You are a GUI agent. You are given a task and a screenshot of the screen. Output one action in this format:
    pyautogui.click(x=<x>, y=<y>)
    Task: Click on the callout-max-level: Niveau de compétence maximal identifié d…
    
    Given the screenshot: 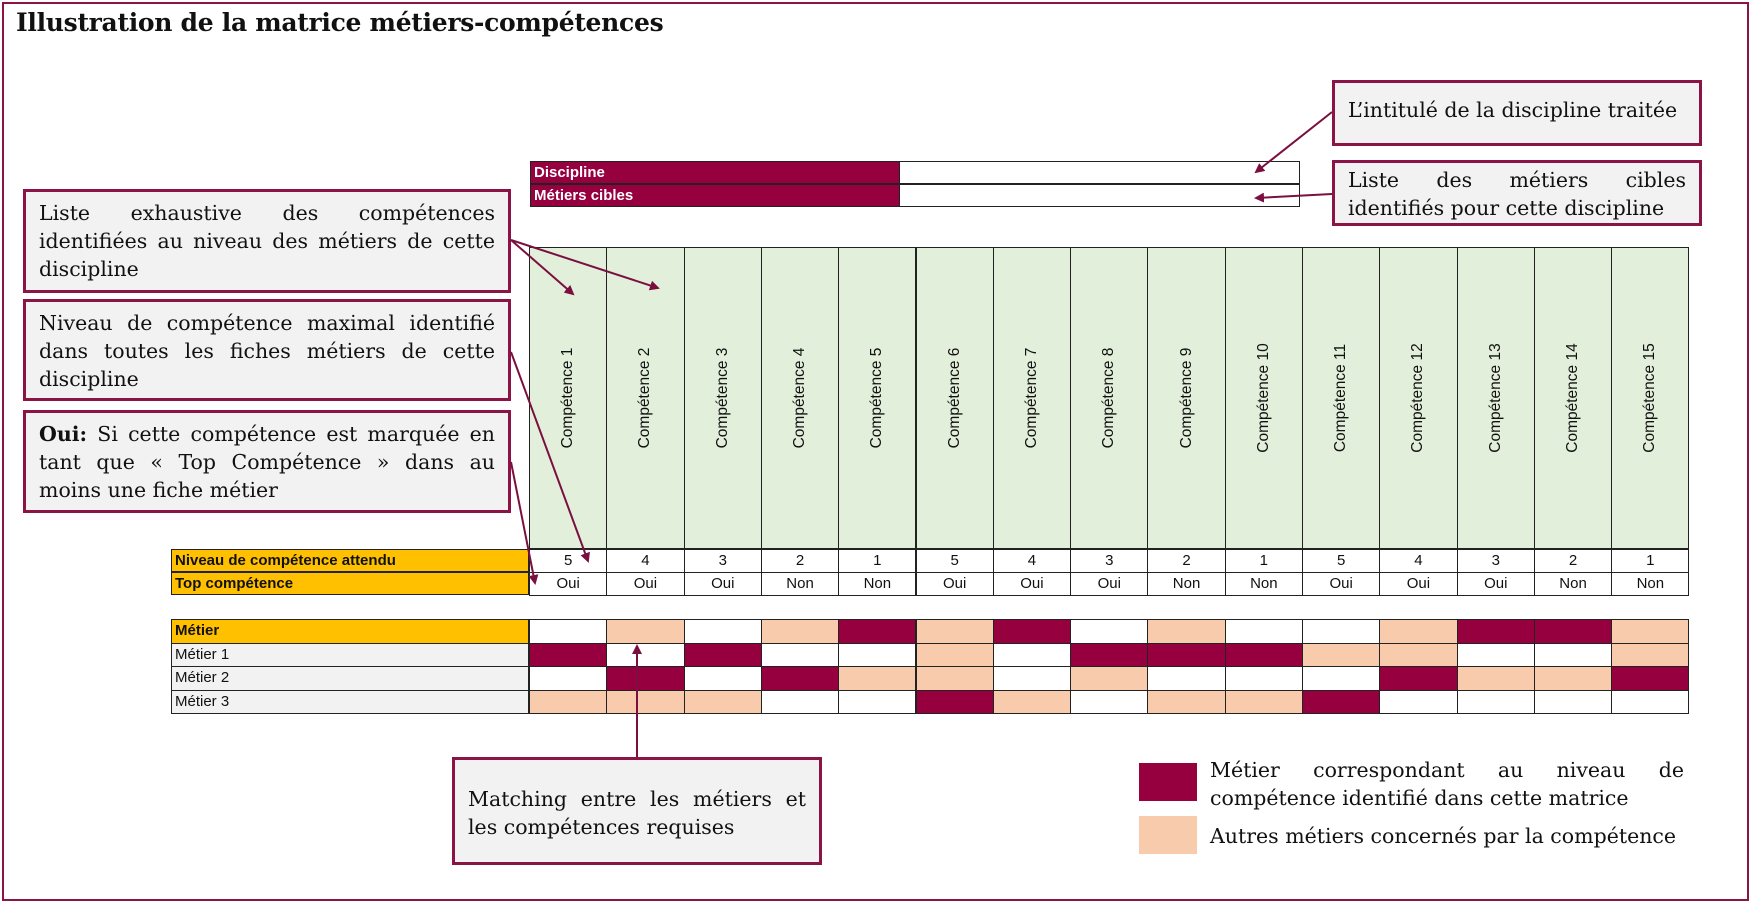 What is the action you would take?
    pyautogui.click(x=267, y=350)
    